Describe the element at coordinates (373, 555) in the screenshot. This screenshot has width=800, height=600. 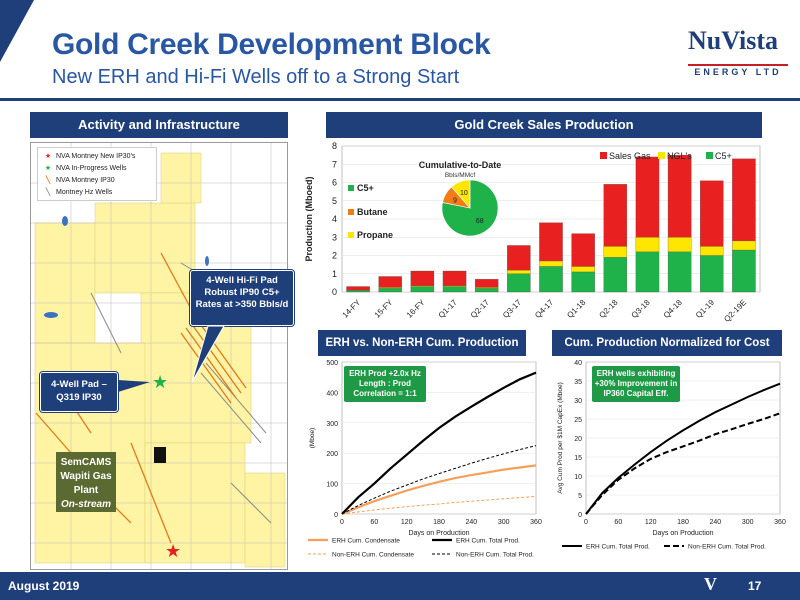
I see `legend-label: Non-ERH Cum. Condensate` at that location.